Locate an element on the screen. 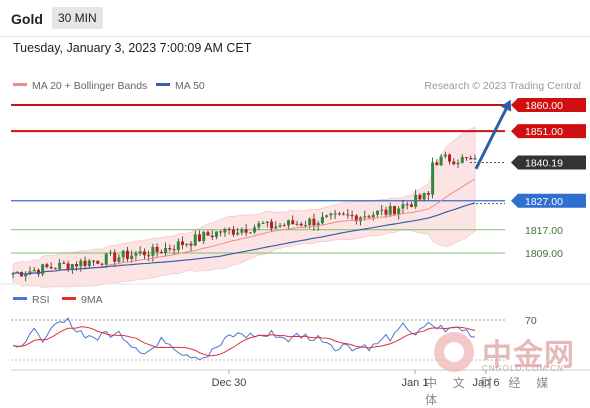 The width and height of the screenshot is (590, 408). rsi-tick-70: 70 is located at coordinates (531, 321).